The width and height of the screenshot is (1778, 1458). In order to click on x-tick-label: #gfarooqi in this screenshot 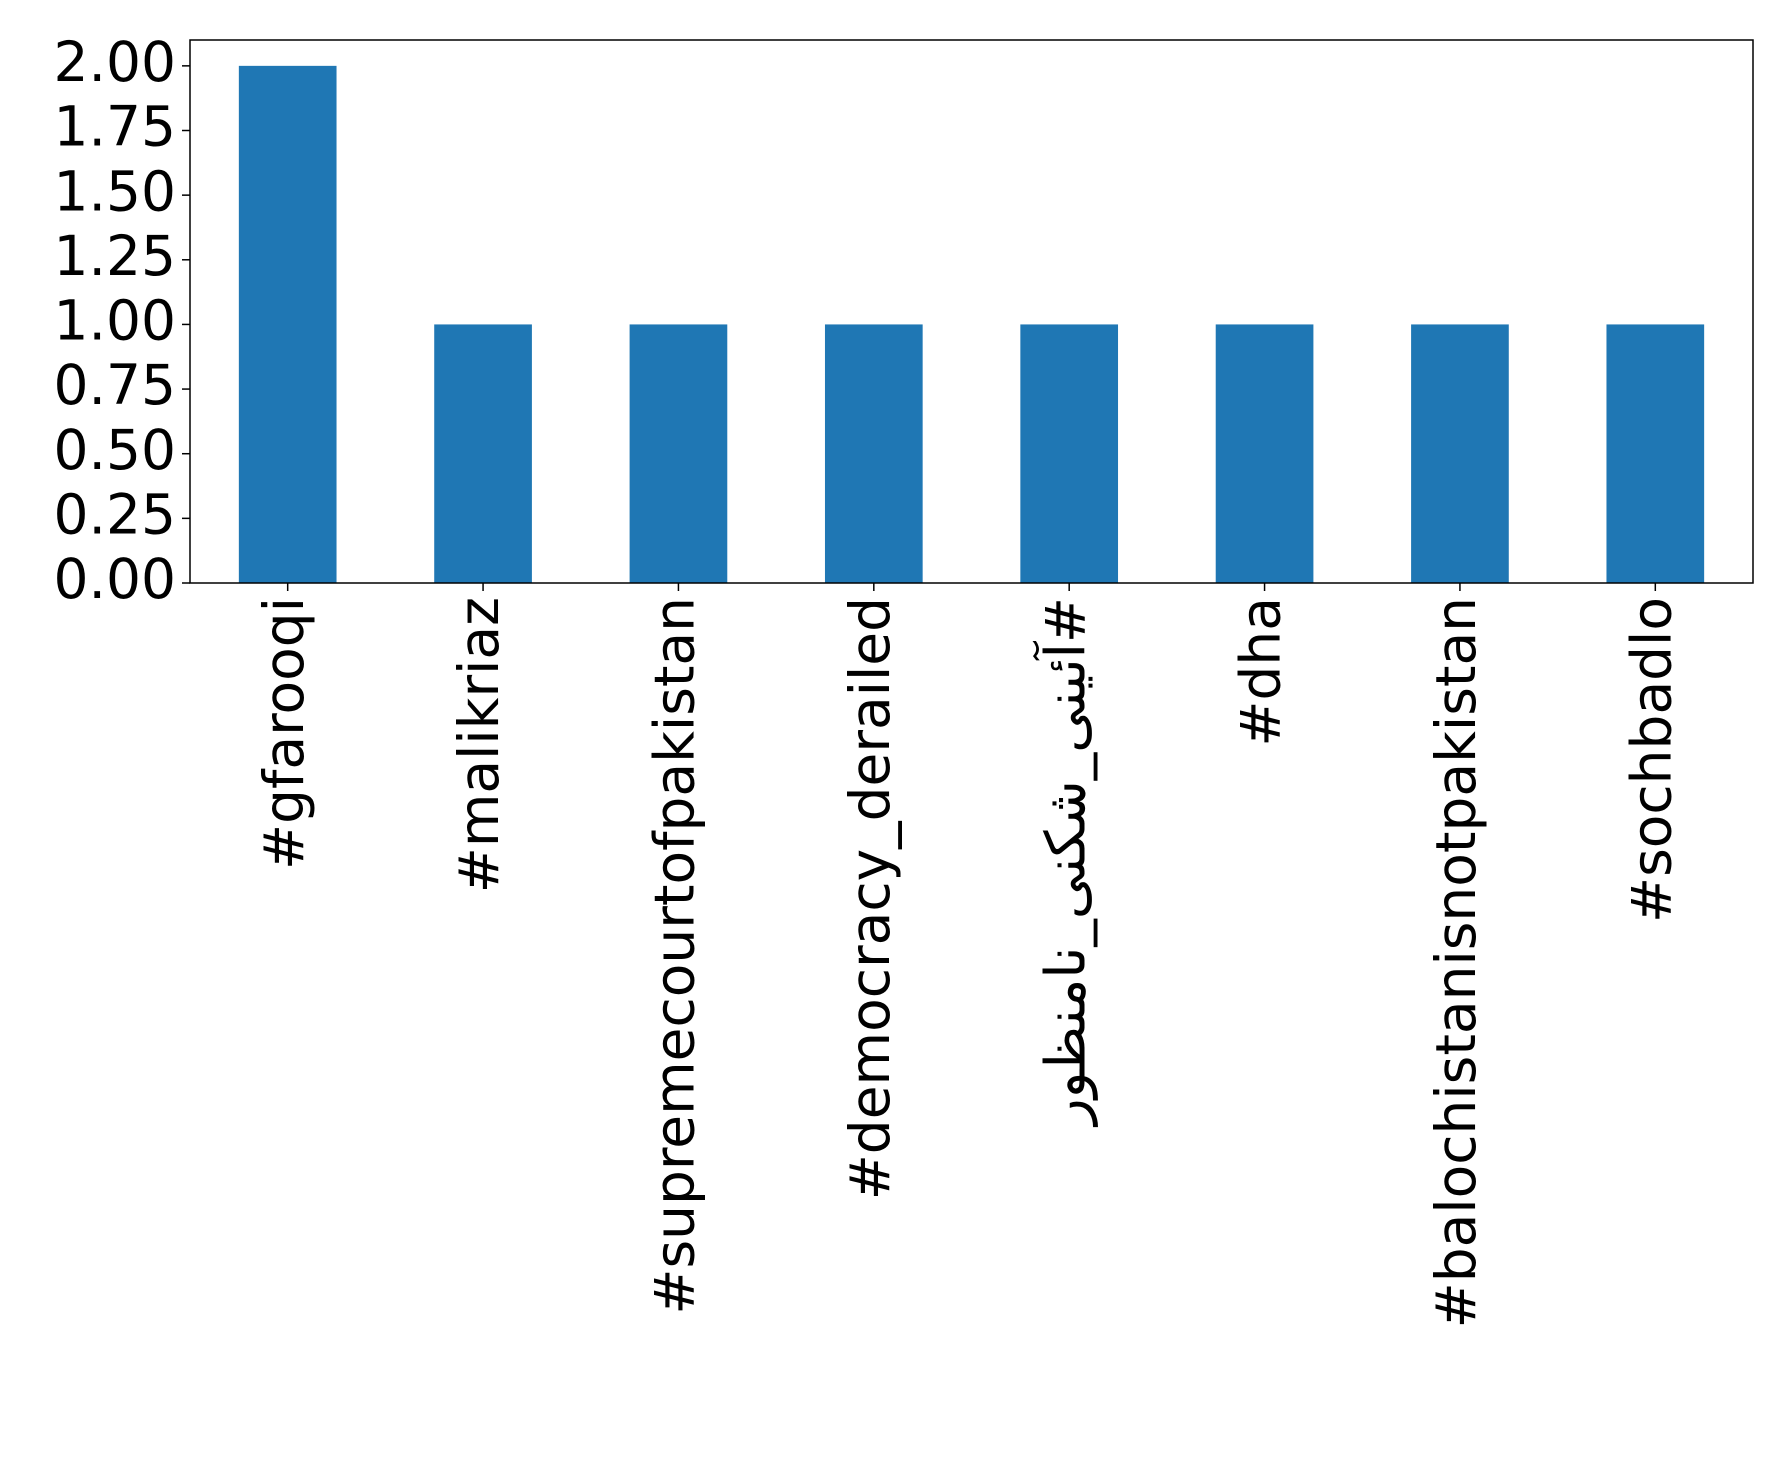, I will do `click(284, 733)`.